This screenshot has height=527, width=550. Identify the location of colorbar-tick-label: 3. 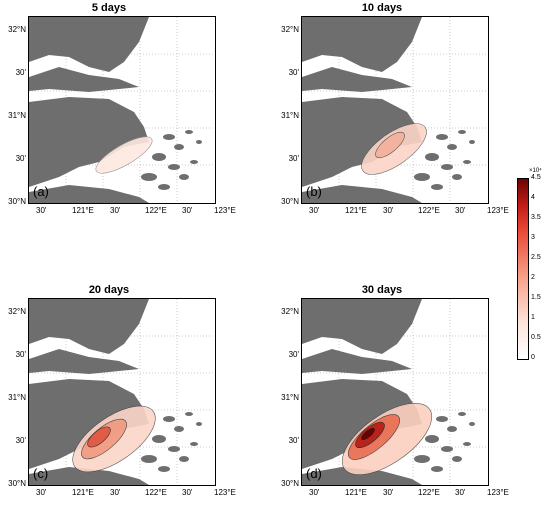
(533, 237).